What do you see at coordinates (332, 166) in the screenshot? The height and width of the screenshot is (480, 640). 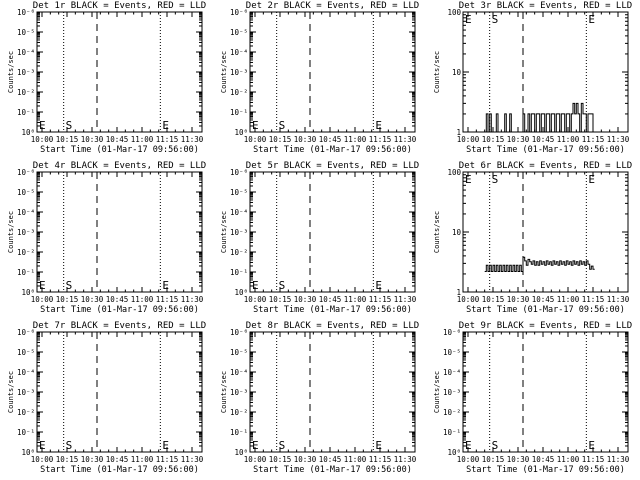 I see `panel-title: Det 5r BLACK = Events, RED = LLD` at bounding box center [332, 166].